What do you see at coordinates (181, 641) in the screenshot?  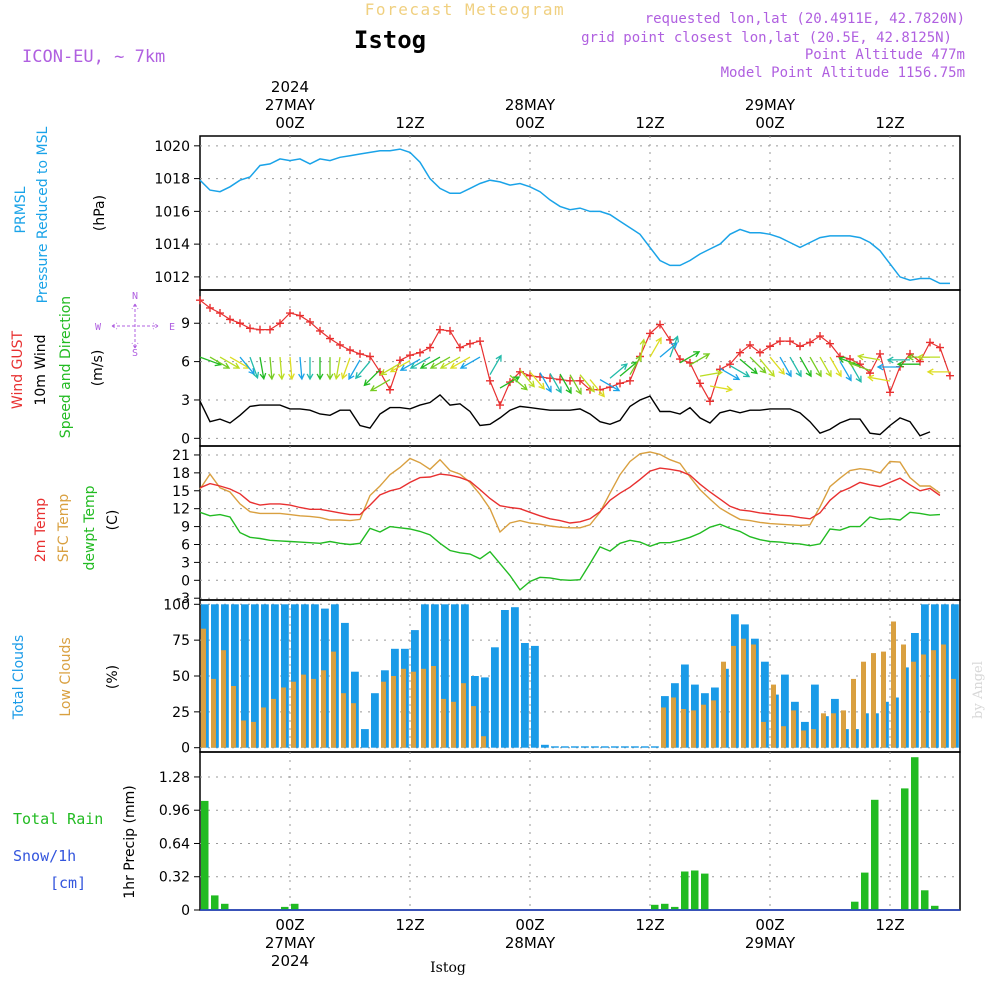 I see `clouds-ytick-label: 75` at bounding box center [181, 641].